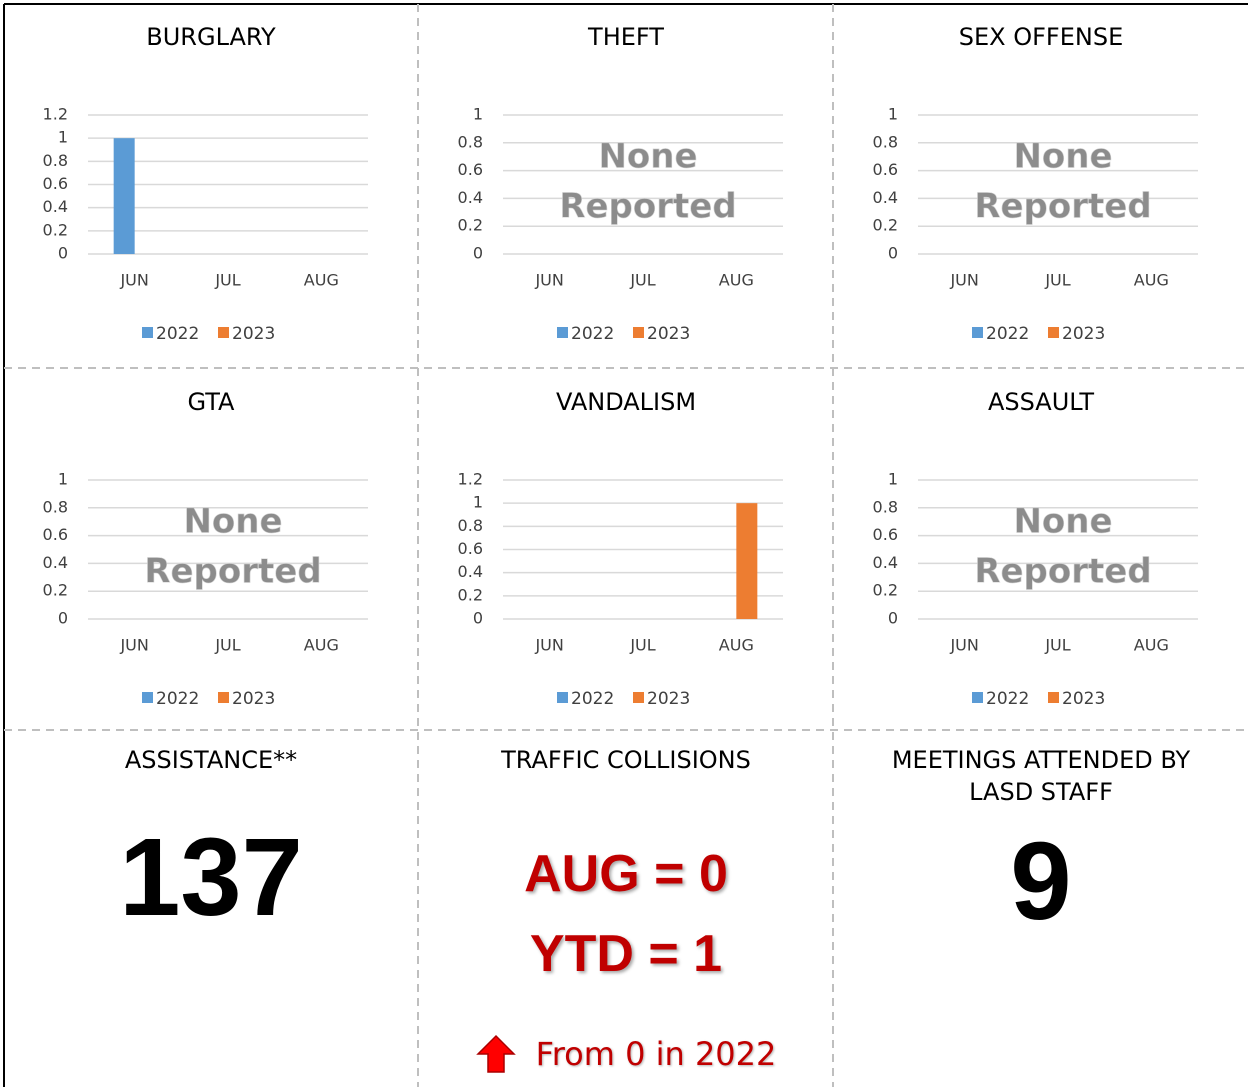 The height and width of the screenshot is (1087, 1248). I want to click on stat-line: YTD = 1, so click(626, 954).